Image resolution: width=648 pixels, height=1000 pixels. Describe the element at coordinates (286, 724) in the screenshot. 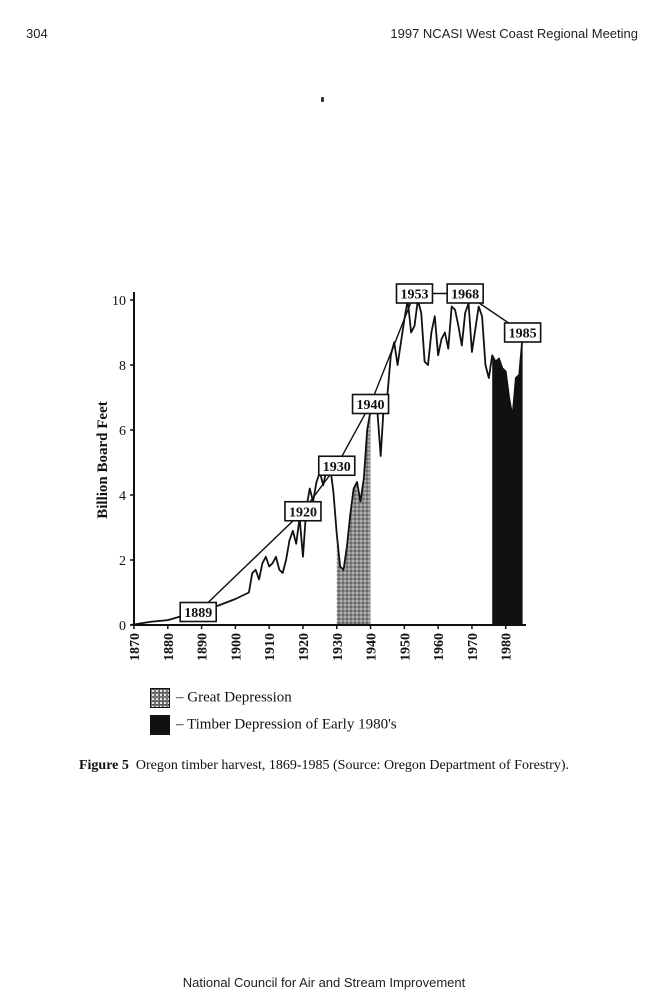

I see `legend-timber-depression-label: – Timber Depression of Early 1980's` at that location.